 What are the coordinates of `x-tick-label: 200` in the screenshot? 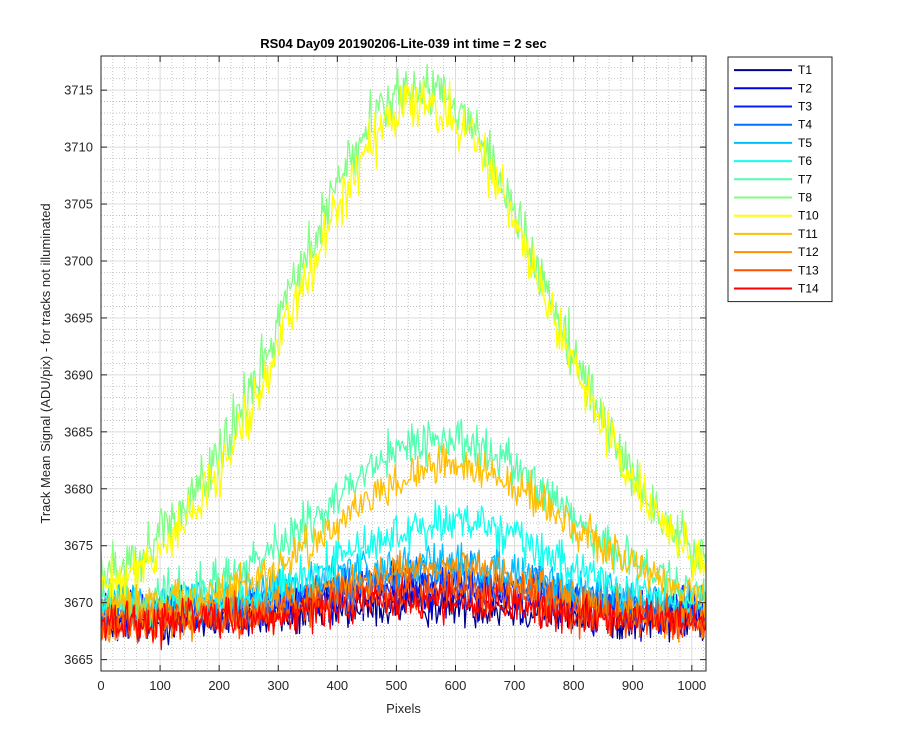 It's located at (219, 685).